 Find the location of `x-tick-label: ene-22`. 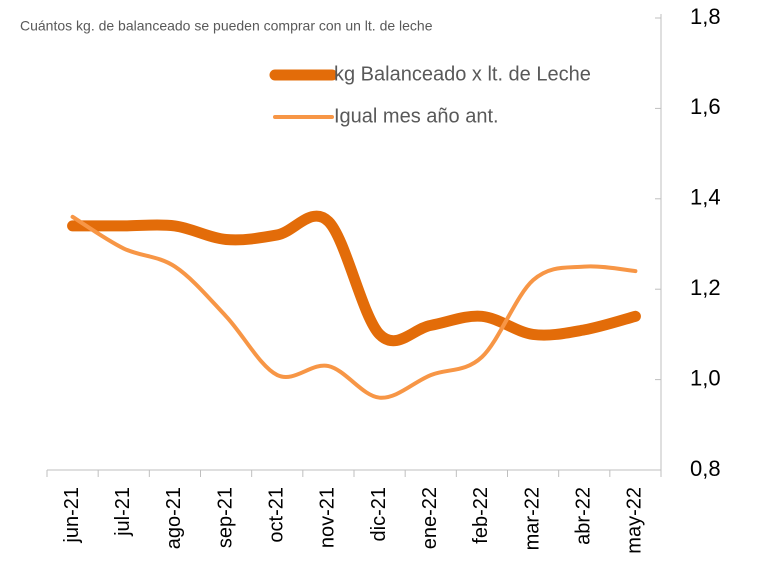

x-tick-label: ene-22 is located at coordinates (430, 518).